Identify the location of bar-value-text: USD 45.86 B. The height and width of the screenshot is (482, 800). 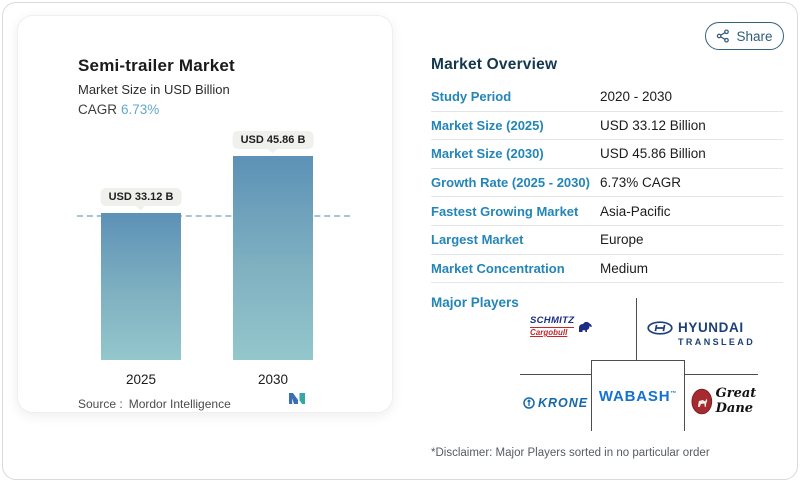
(273, 140).